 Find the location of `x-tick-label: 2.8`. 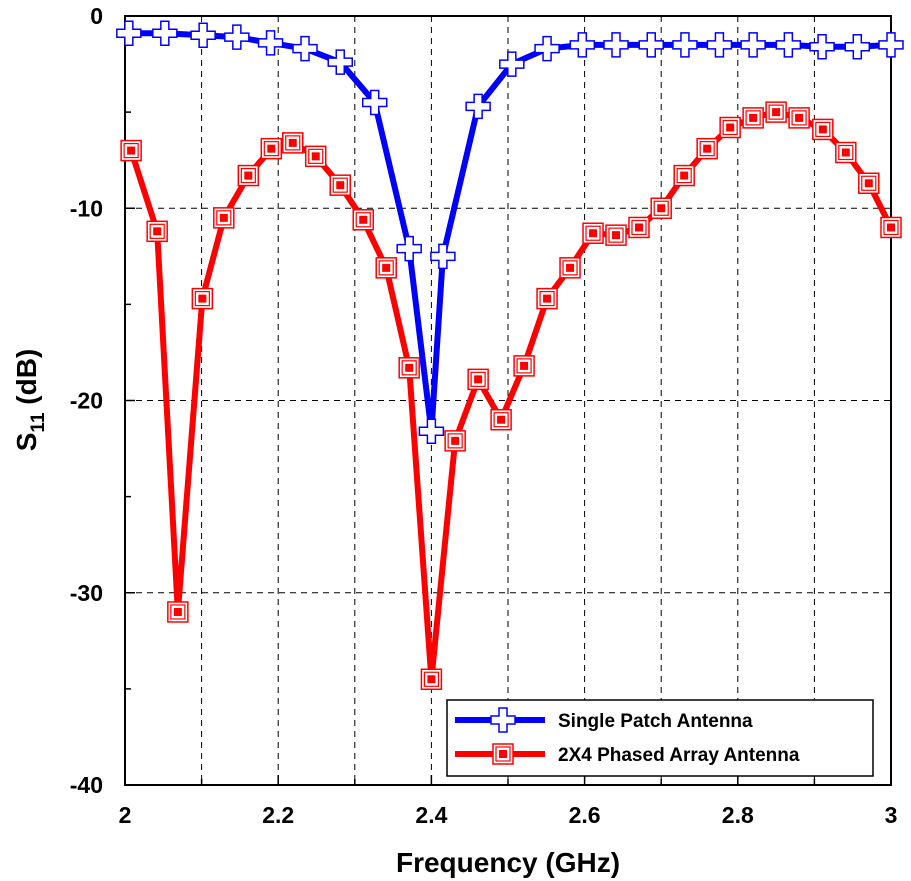

x-tick-label: 2.8 is located at coordinates (738, 815).